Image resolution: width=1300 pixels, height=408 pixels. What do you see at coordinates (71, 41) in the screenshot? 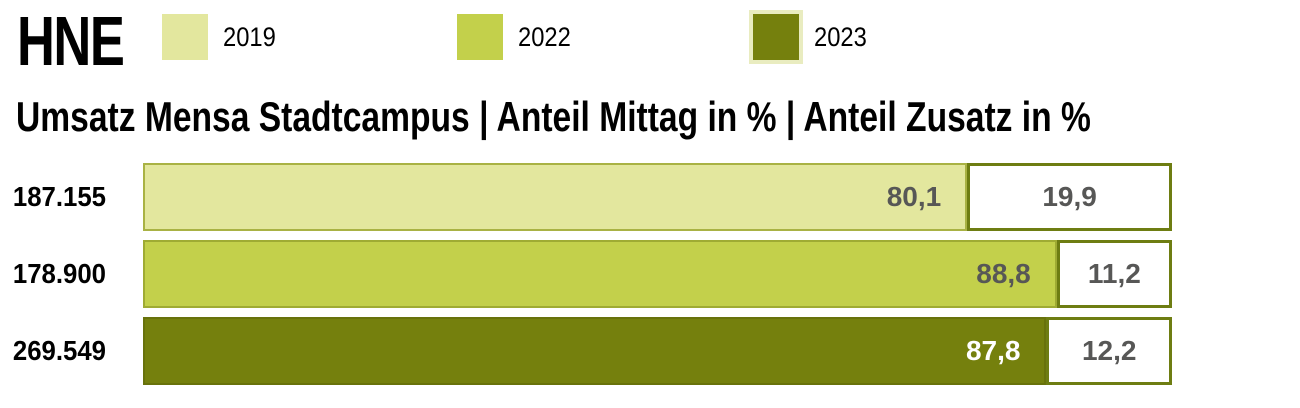
I see `hne-logo: HNE` at bounding box center [71, 41].